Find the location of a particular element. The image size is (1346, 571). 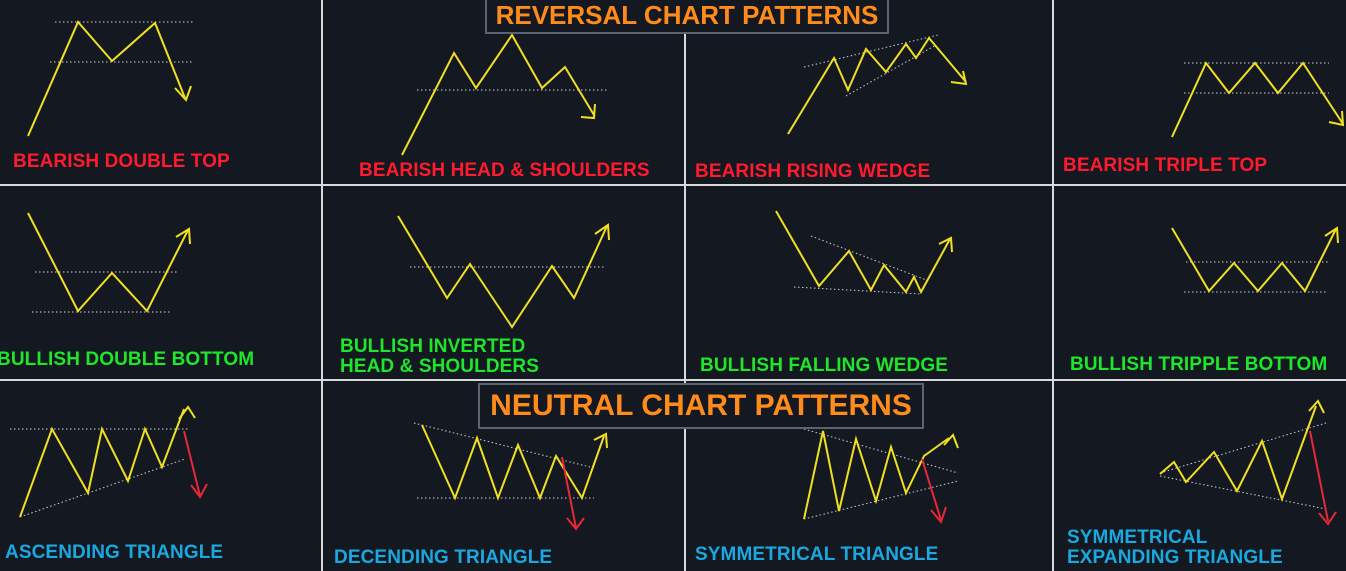

pattern-cell-ascending-triangle: ASCENDING TRIANGLE is located at coordinates (160, 476).